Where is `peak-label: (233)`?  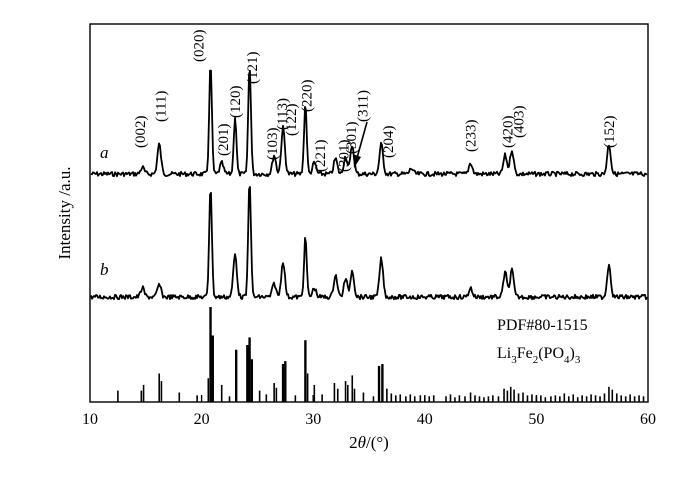
peak-label: (233) is located at coordinates (472, 136).